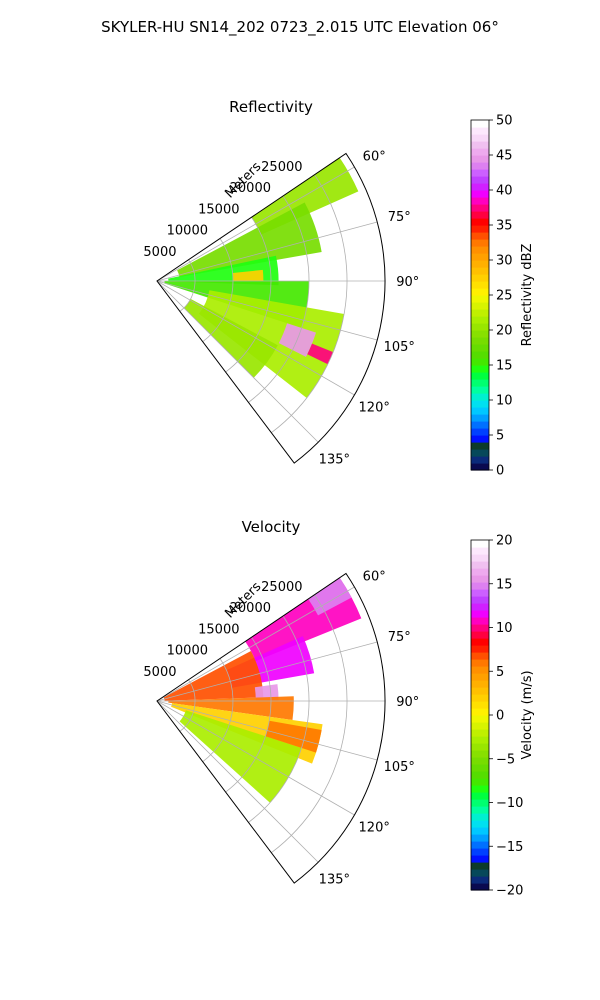 The image size is (600, 1000). I want to click on panel-title: Reflectivity, so click(271, 107).